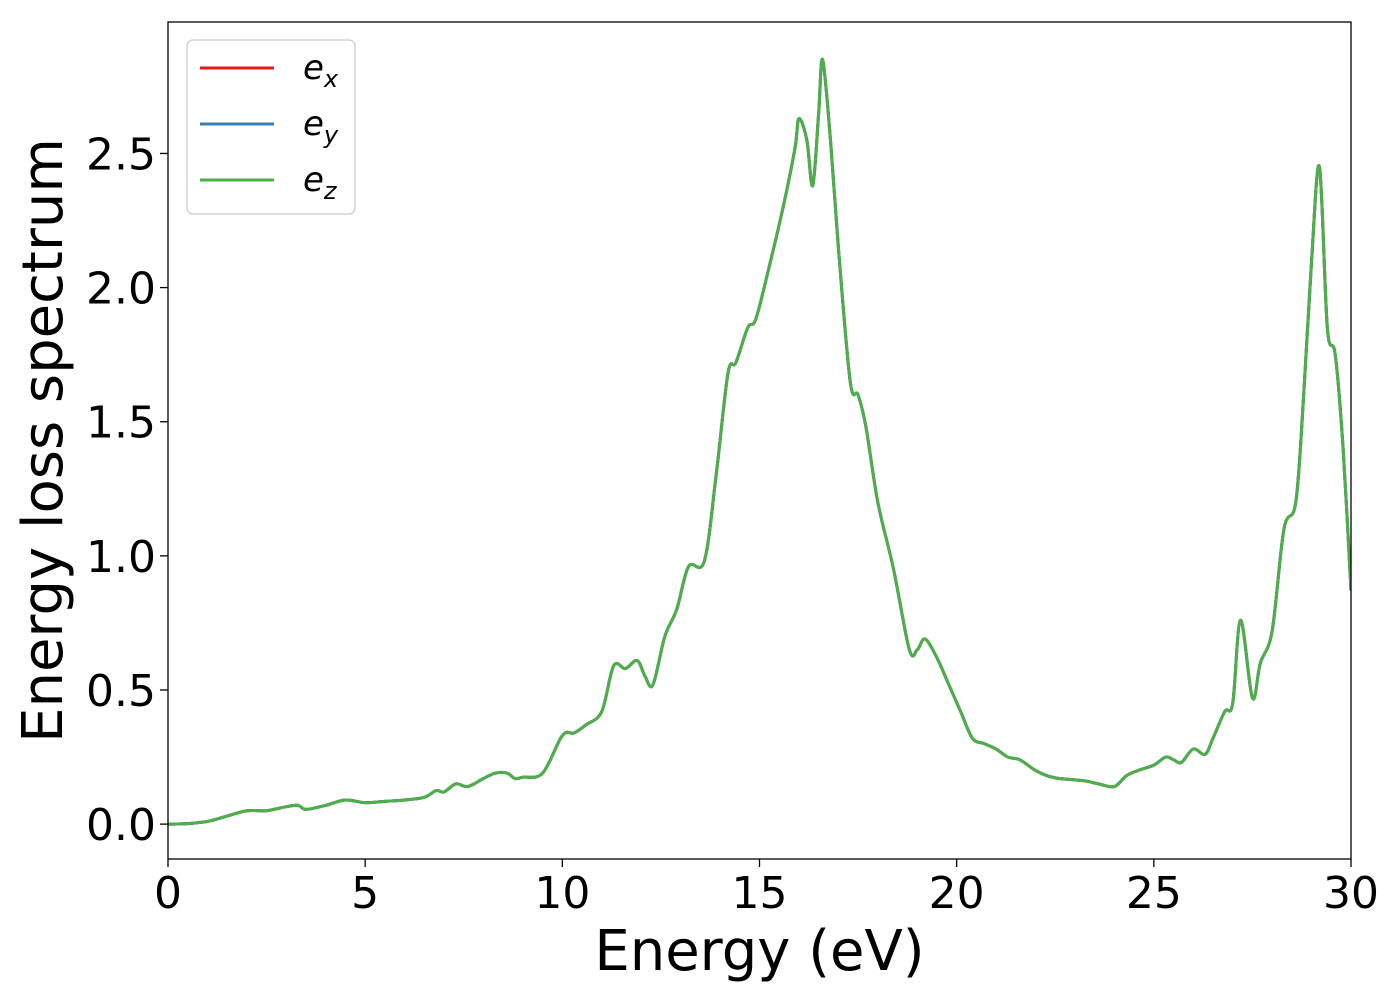 The width and height of the screenshot is (1400, 1000). What do you see at coordinates (168, 893) in the screenshot?
I see `x-tick-label: 0` at bounding box center [168, 893].